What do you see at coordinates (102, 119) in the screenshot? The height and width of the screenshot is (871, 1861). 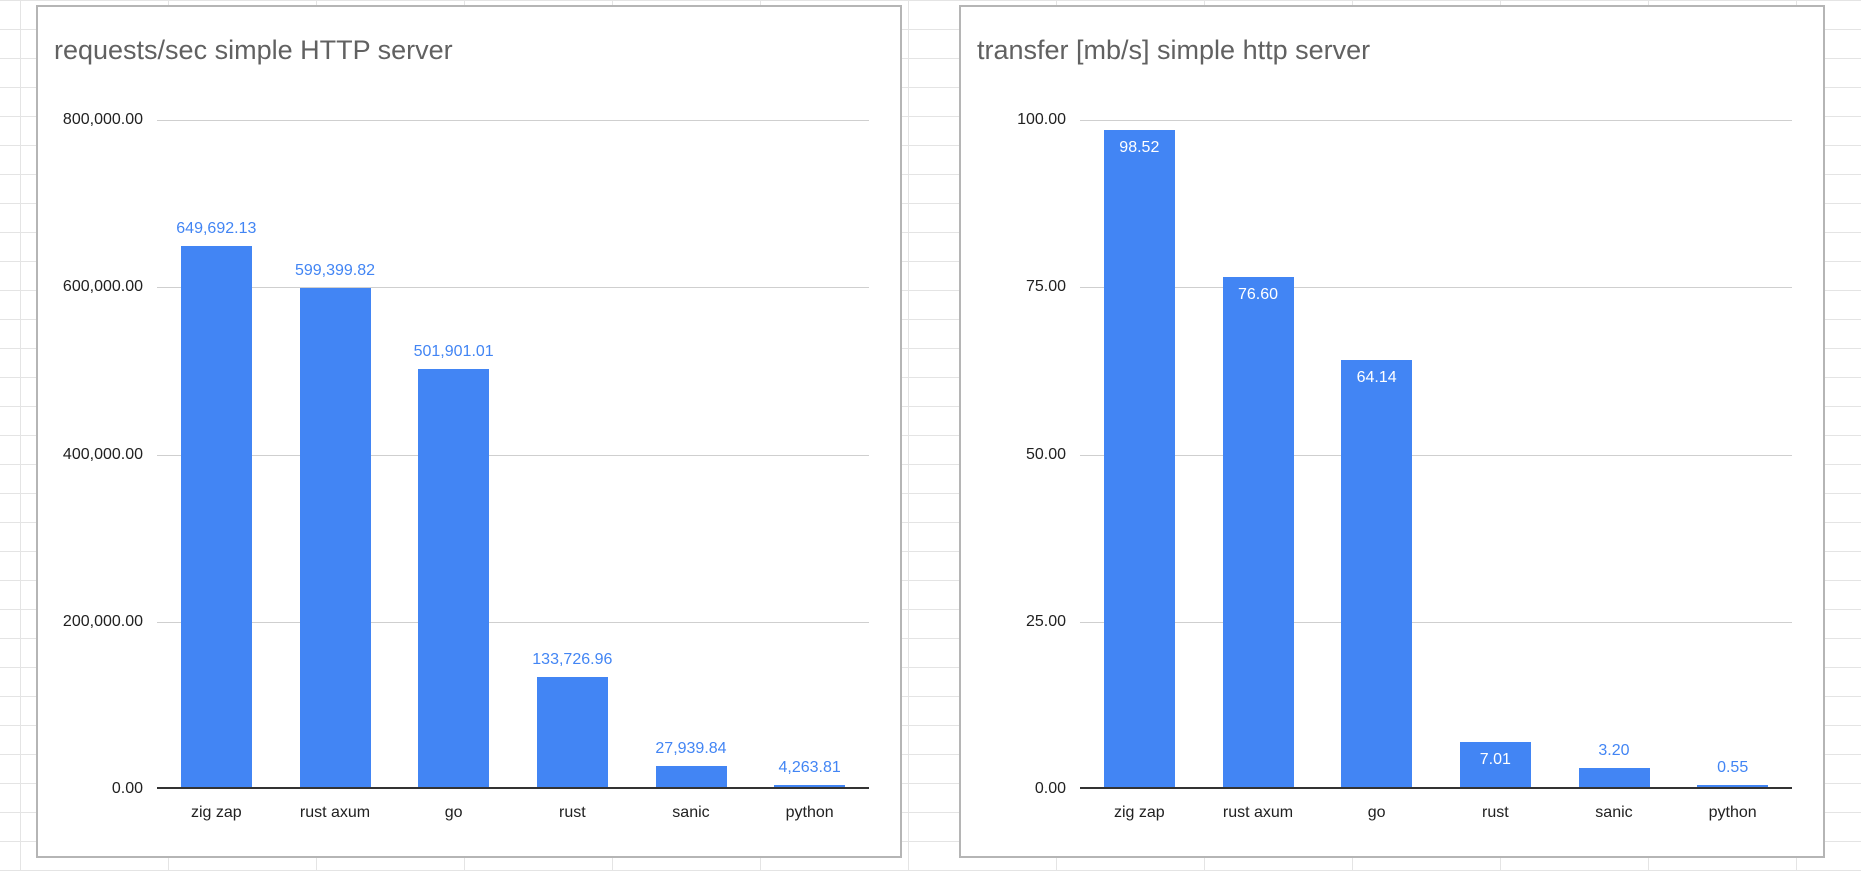 I see `y-axis-tick-label: 800,000.00` at bounding box center [102, 119].